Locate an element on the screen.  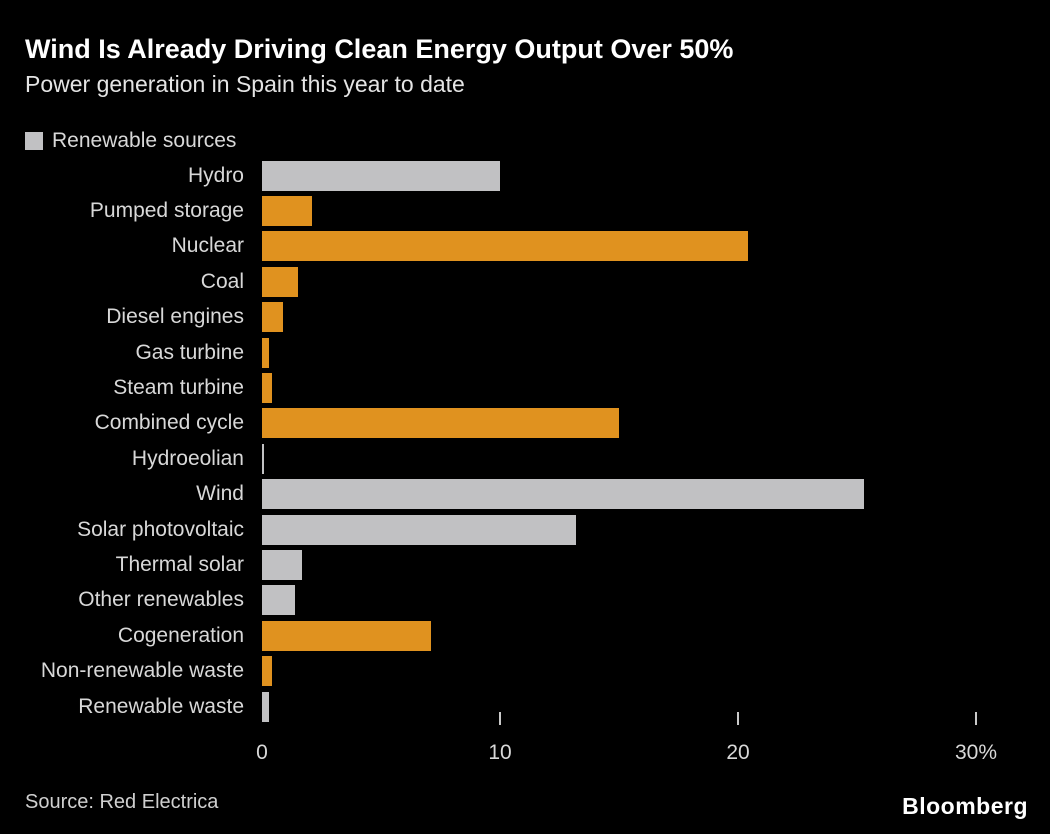
x-axis-tick-label: 20 is located at coordinates (738, 752).